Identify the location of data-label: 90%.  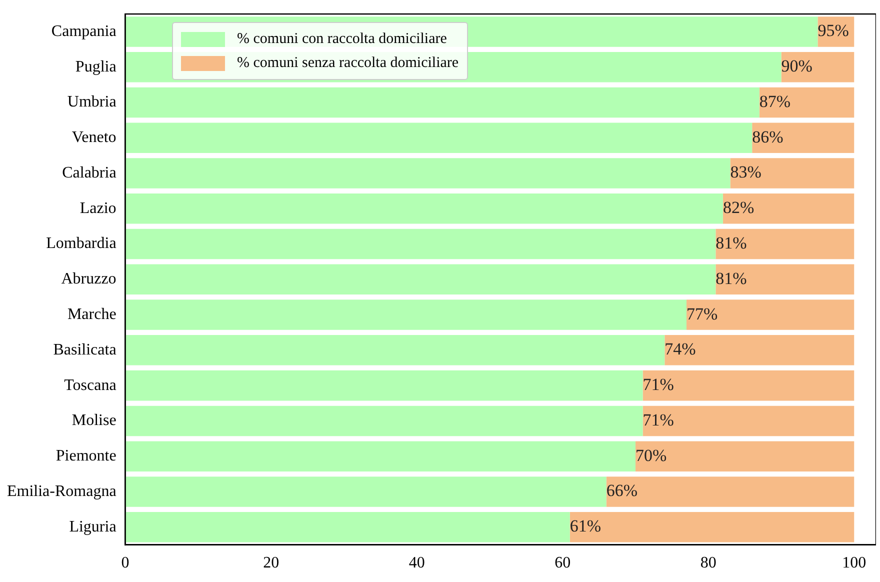
(796, 66).